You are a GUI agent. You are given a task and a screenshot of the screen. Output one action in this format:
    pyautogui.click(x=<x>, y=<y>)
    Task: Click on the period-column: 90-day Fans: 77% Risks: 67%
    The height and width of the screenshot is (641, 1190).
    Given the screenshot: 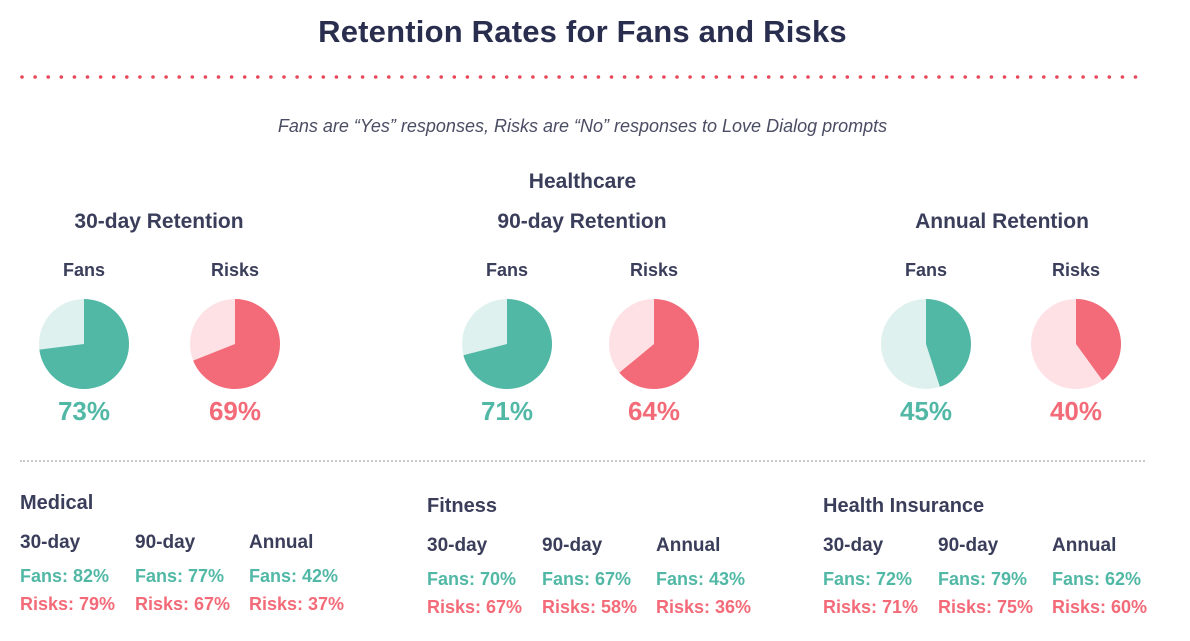 What is the action you would take?
    pyautogui.click(x=192, y=577)
    